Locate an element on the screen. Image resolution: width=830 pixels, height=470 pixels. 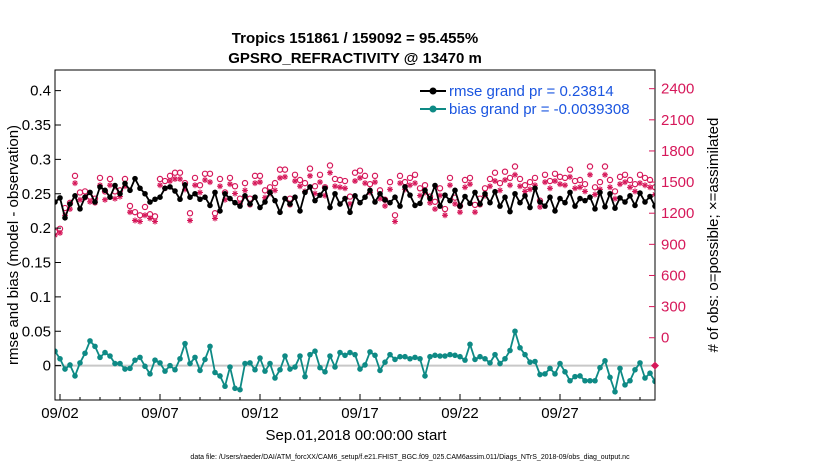
y-right-tick-label: 1500 is located at coordinates (677, 182).